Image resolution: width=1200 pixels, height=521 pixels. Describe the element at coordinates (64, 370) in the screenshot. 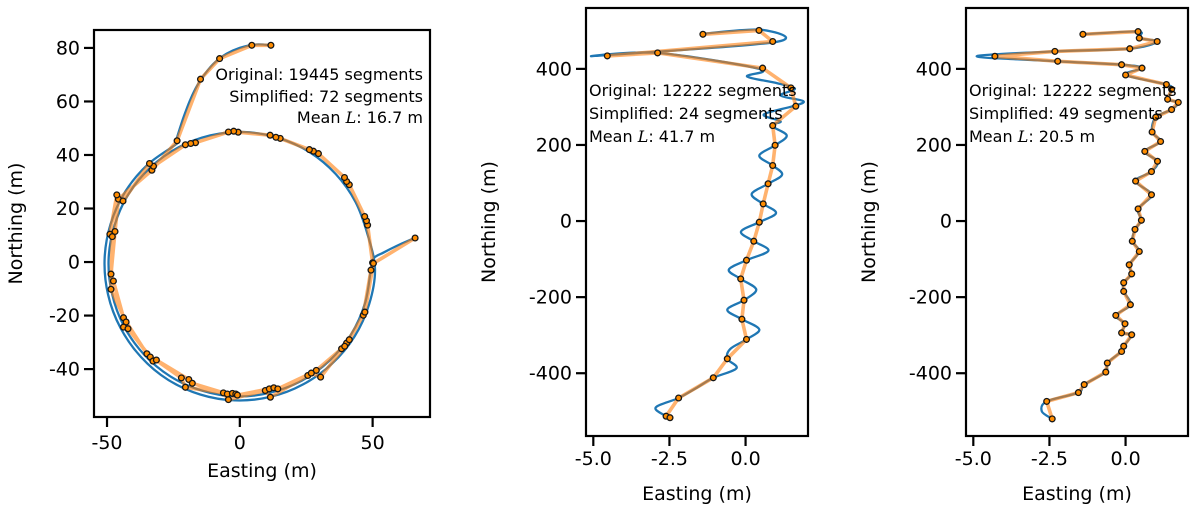

I see `y-tick-label: -40` at that location.